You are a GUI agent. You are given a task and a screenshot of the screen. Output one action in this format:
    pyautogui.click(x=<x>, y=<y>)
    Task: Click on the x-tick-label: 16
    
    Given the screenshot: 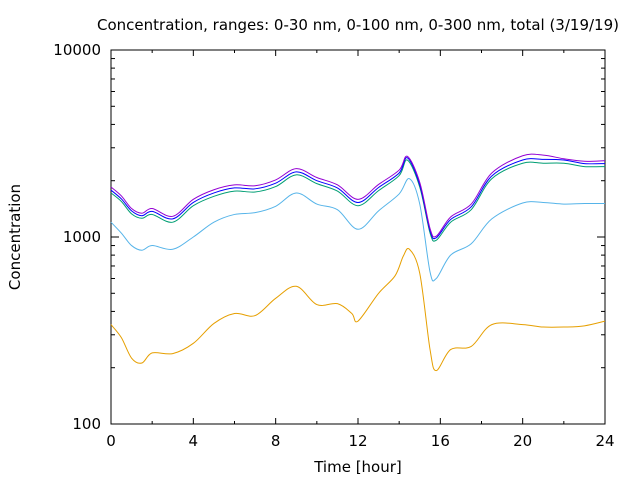 What is the action you would take?
    pyautogui.click(x=440, y=441)
    